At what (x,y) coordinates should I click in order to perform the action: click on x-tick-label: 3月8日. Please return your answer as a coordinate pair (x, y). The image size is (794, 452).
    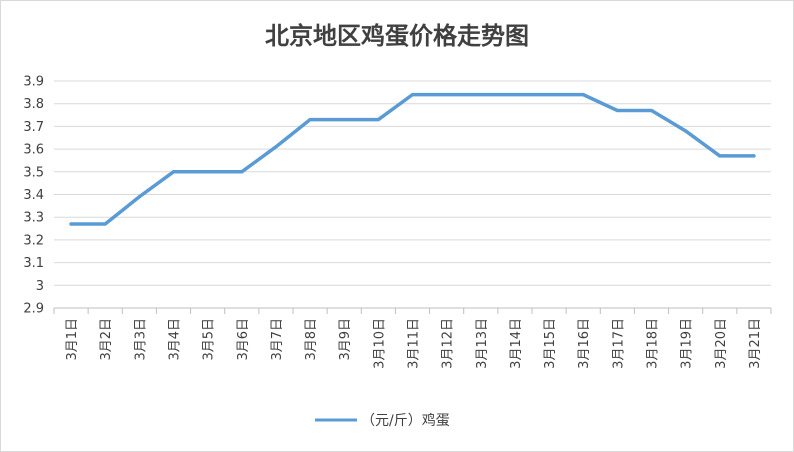
    Looking at the image, I should click on (311, 339).